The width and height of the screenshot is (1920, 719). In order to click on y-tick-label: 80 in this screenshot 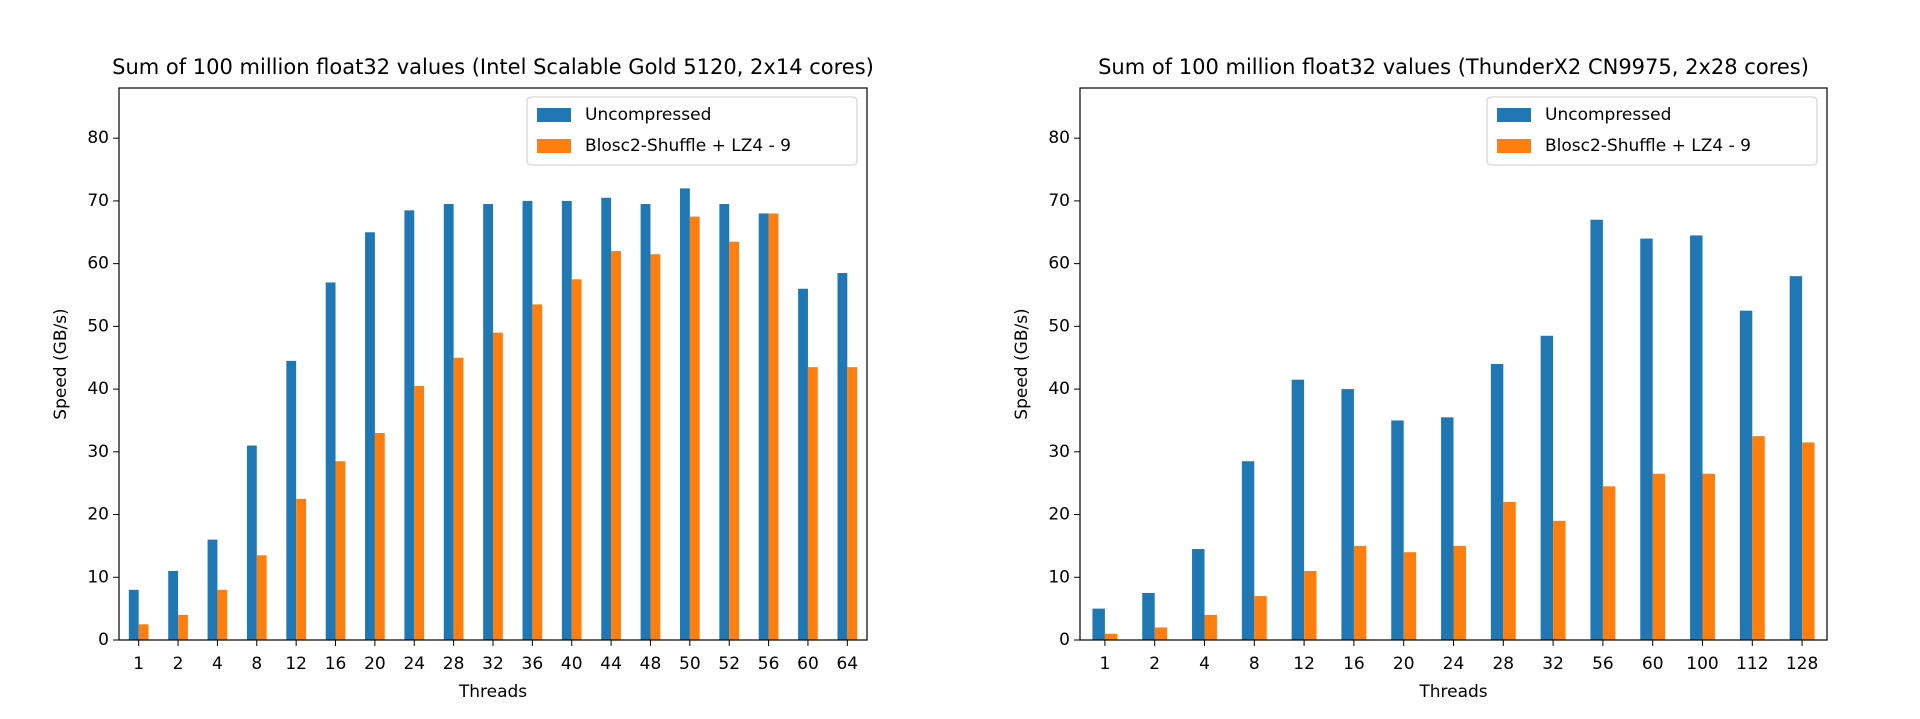, I will do `click(98, 138)`.